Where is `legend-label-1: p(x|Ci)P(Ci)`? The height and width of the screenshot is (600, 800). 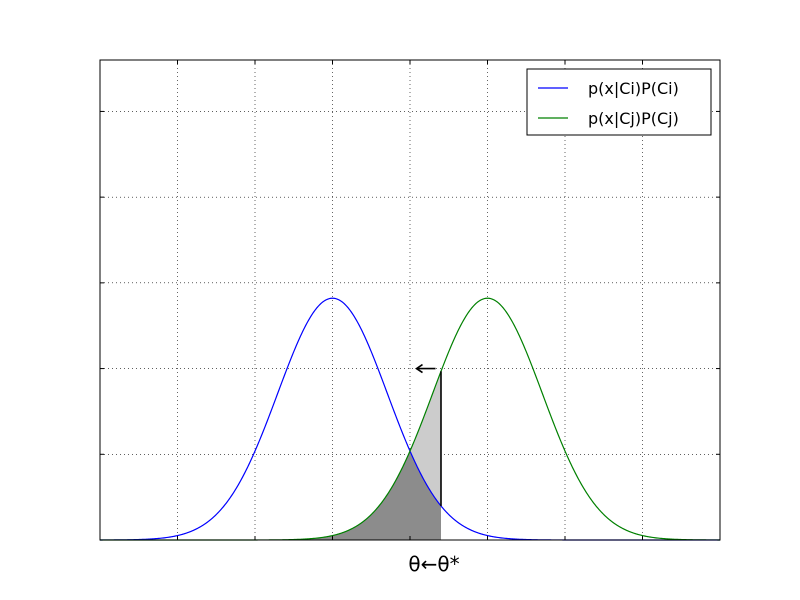
legend-label-1: p(x|Ci)P(Ci) is located at coordinates (633, 88).